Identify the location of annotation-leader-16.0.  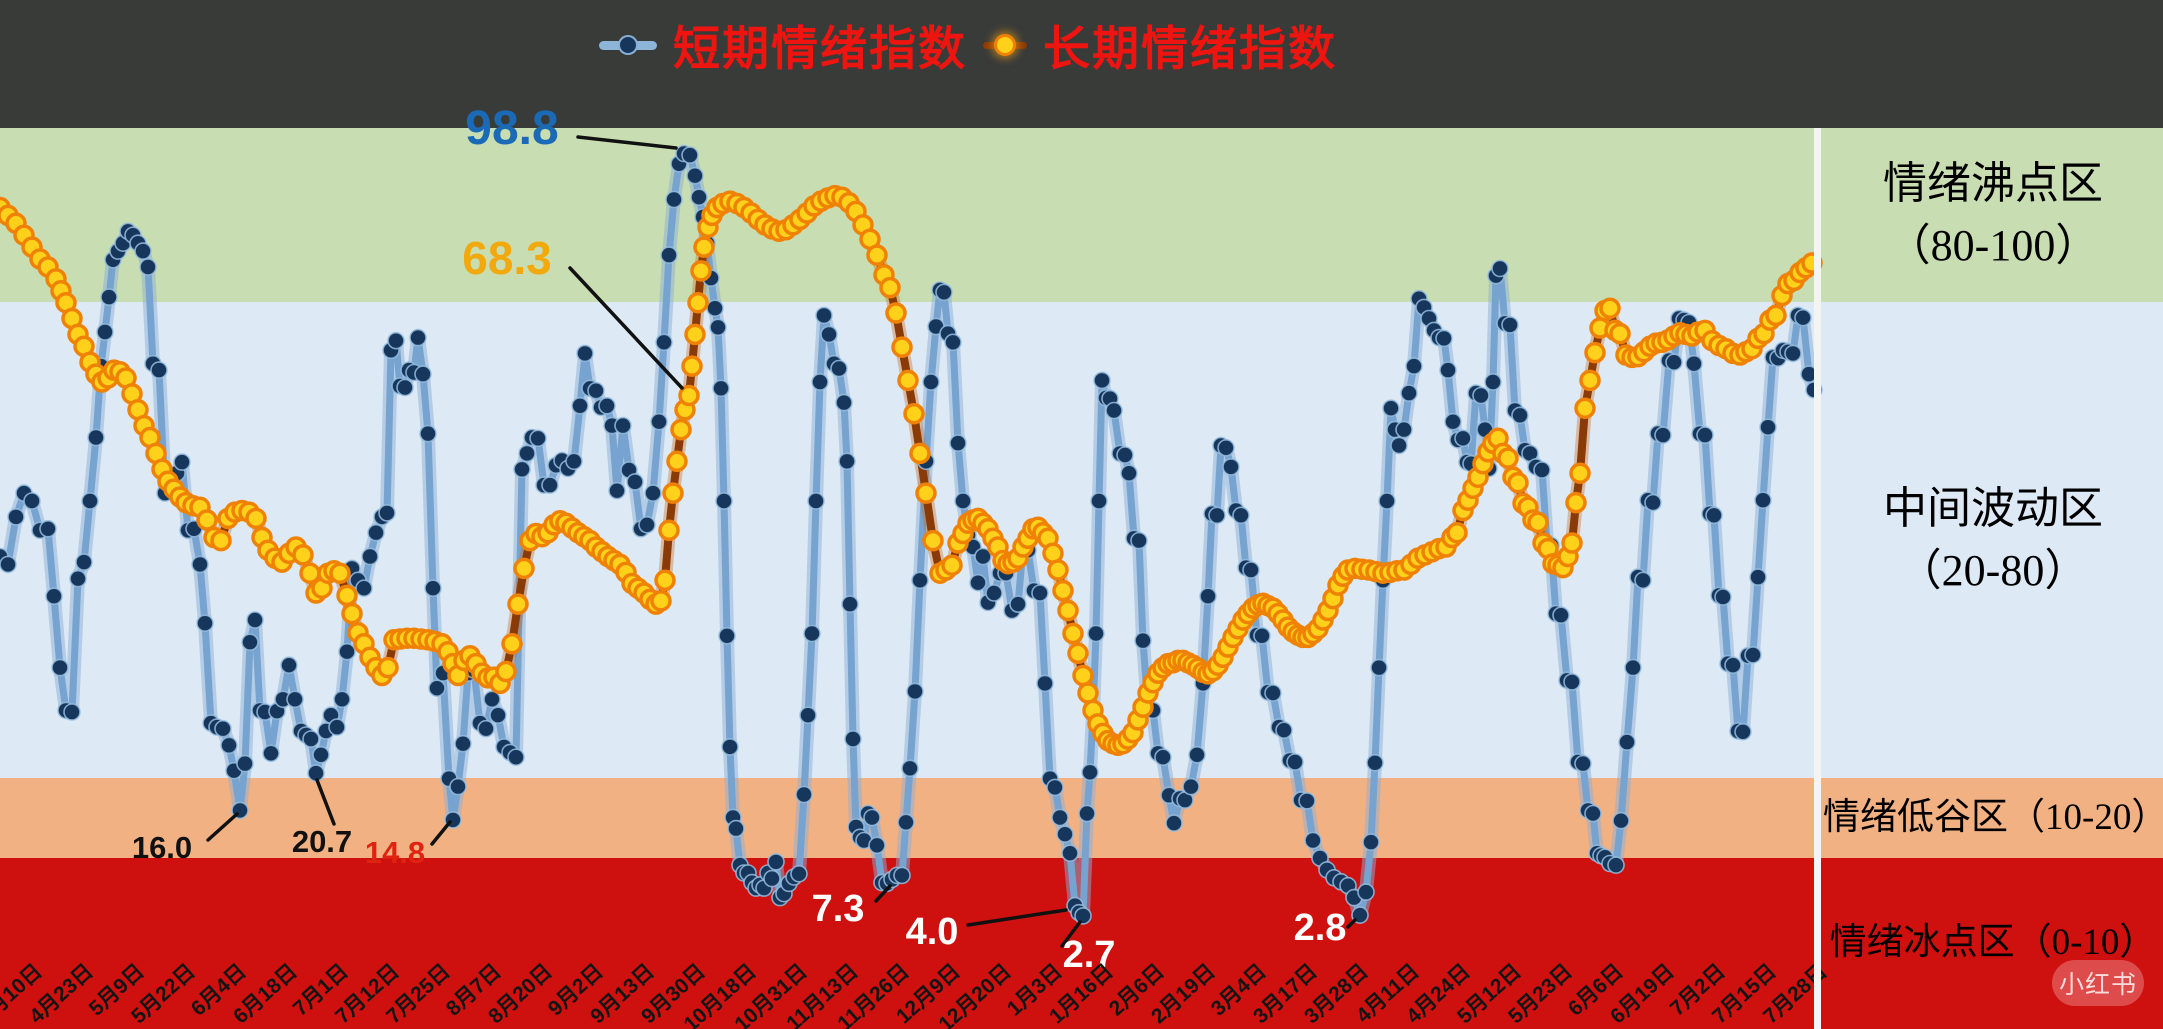
(222, 827).